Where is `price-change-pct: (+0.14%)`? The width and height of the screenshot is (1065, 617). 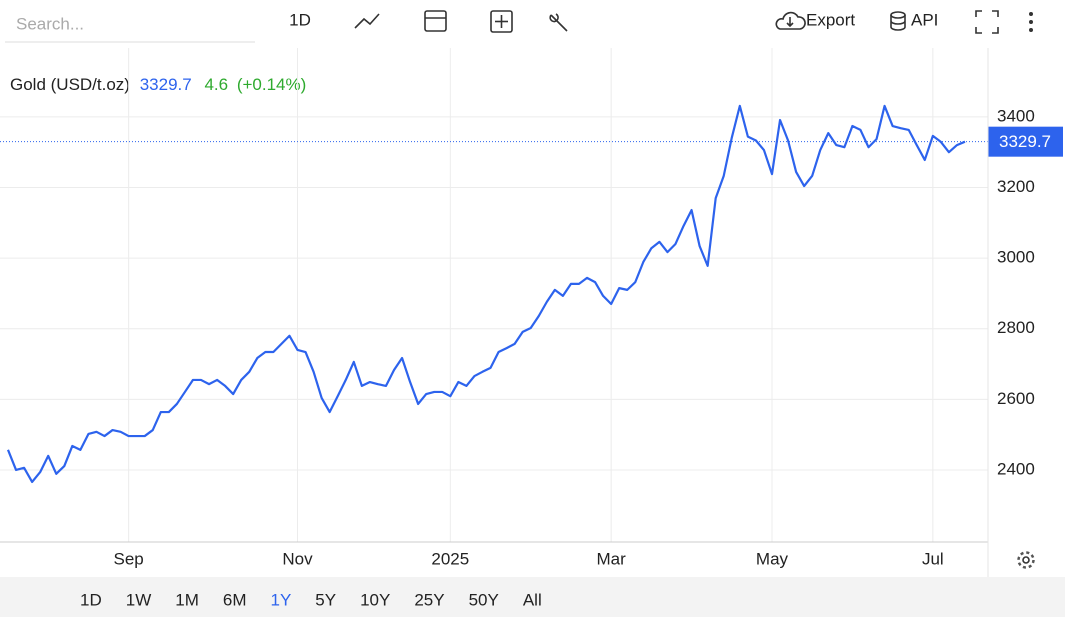 price-change-pct: (+0.14%) is located at coordinates (271, 84).